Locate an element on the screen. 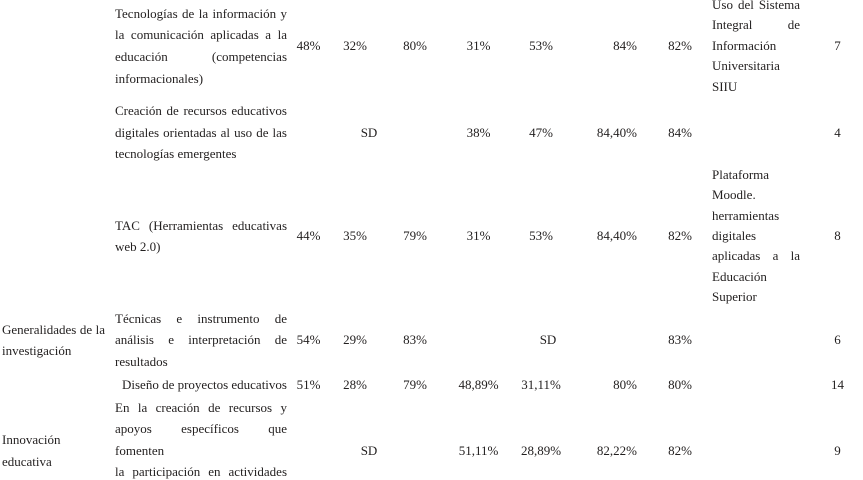  cell-value: 28,89% is located at coordinates (541, 450).